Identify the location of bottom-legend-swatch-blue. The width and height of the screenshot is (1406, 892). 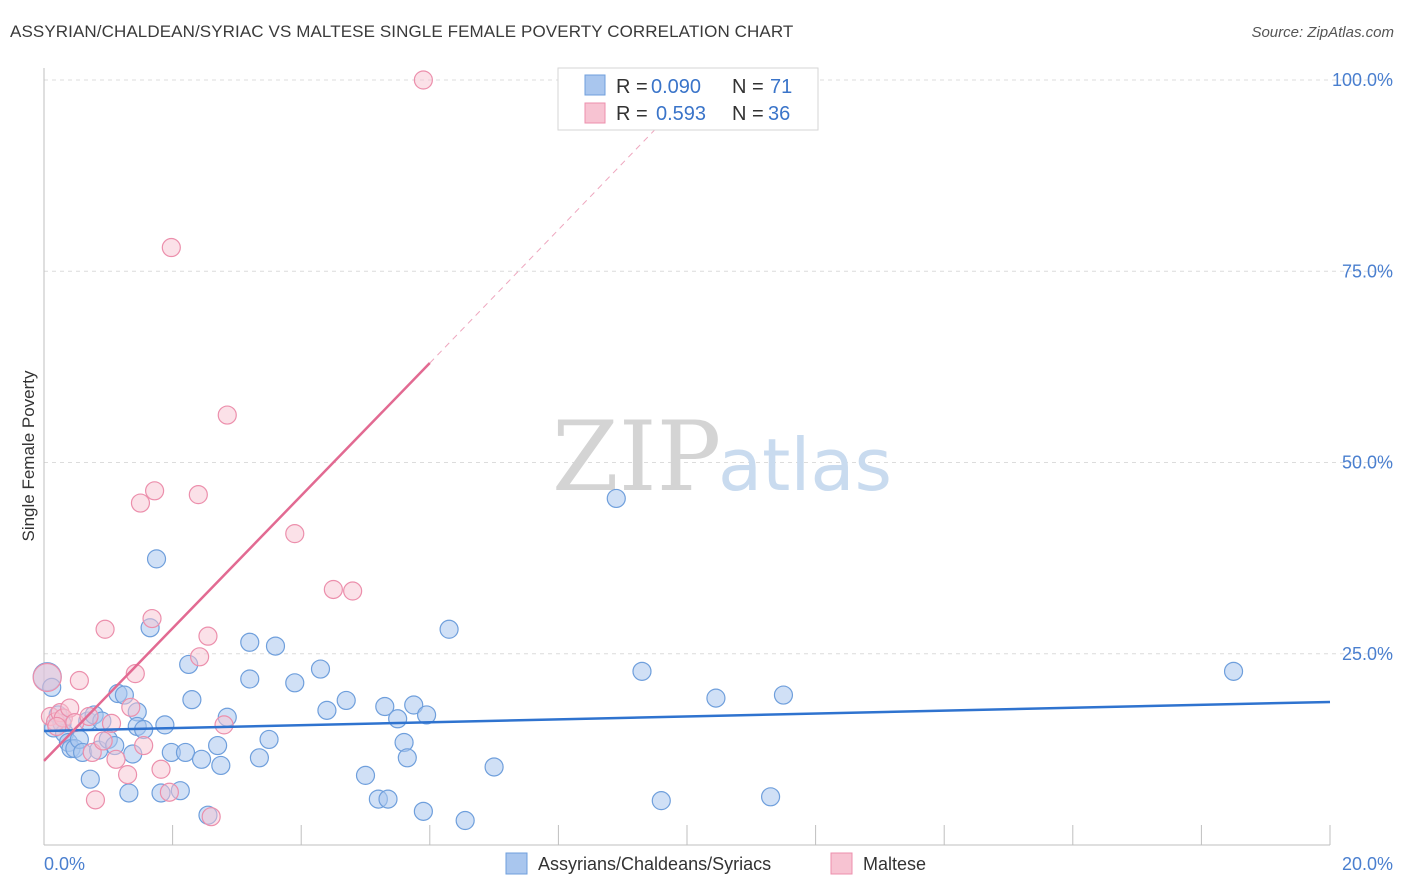
(516, 863).